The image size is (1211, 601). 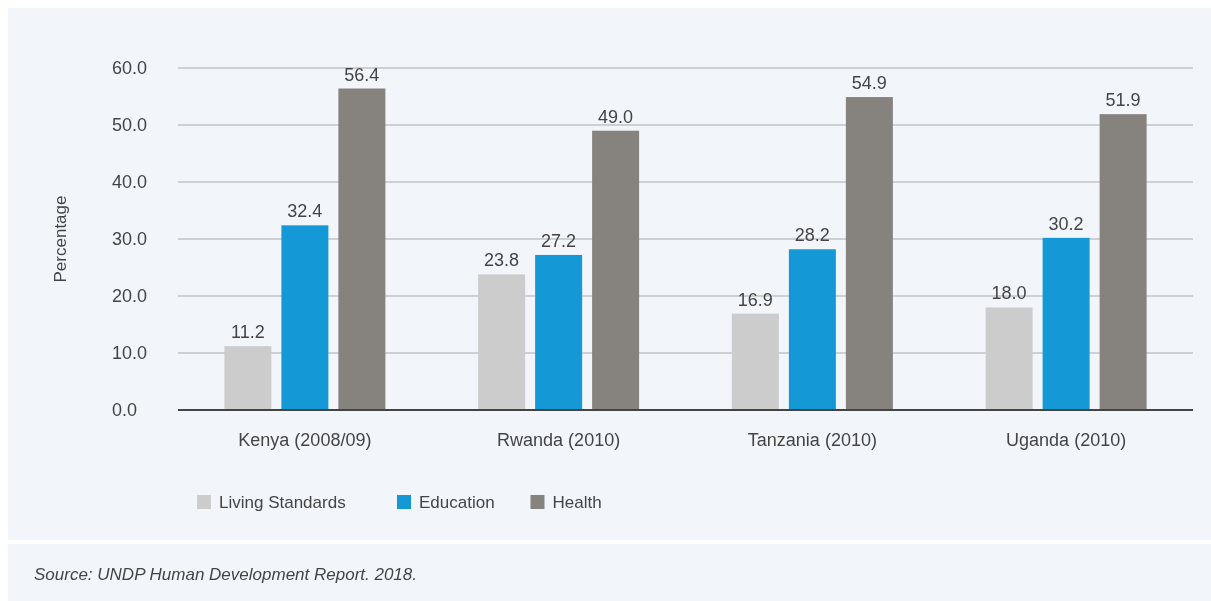 I want to click on data-label: 51.9, so click(x=1123, y=100).